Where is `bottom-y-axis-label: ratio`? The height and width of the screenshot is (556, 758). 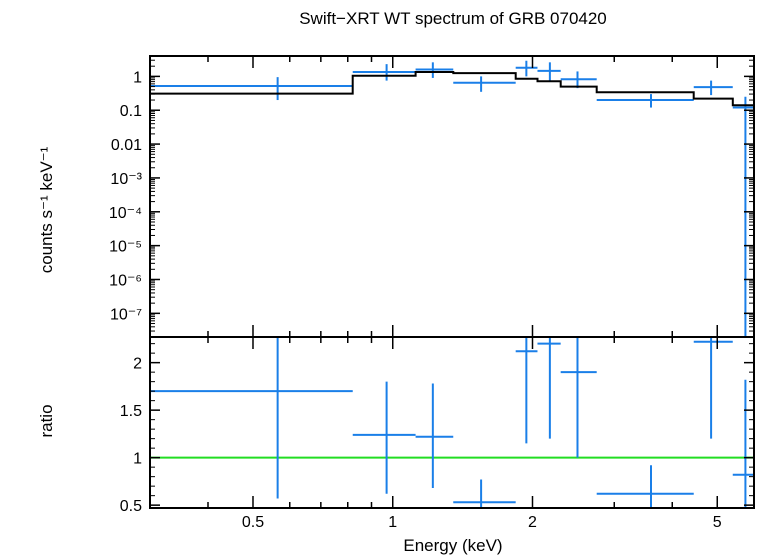 bottom-y-axis-label: ratio is located at coordinates (46, 420).